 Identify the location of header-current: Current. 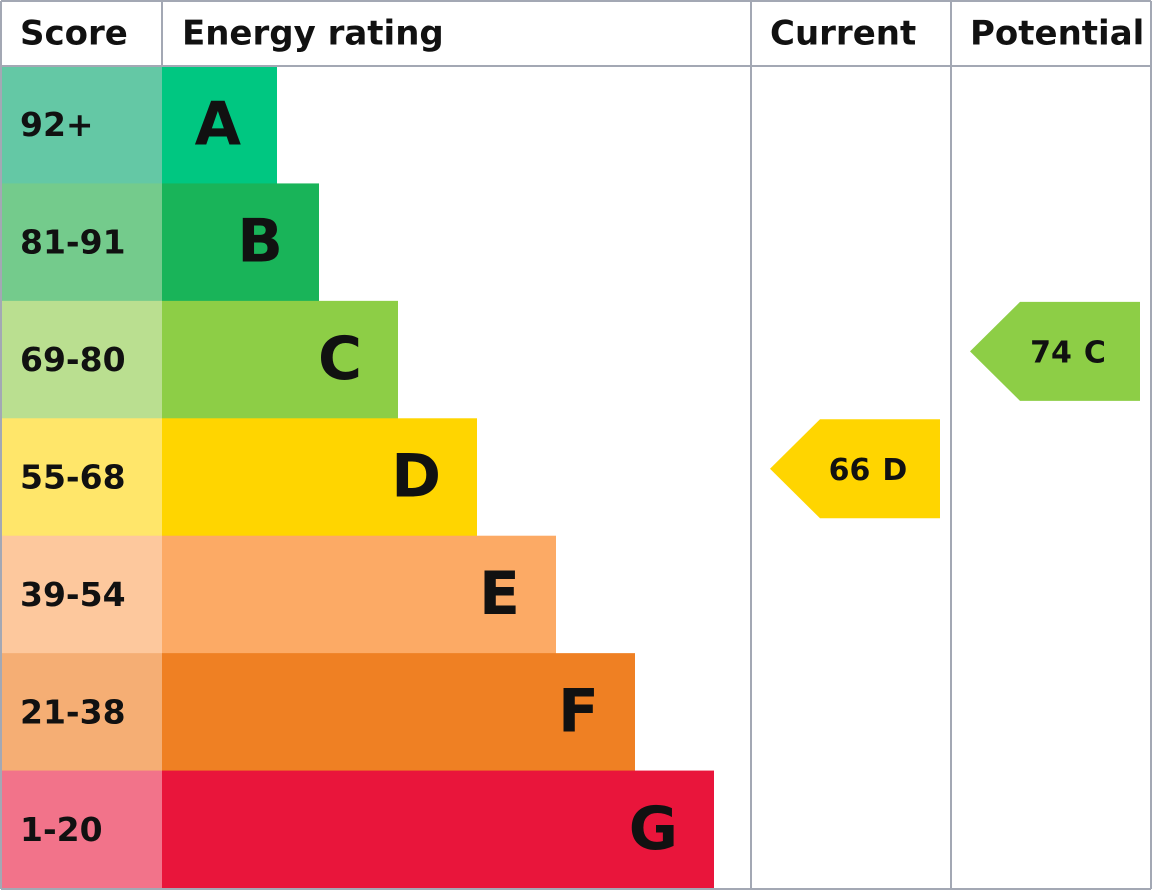
(843, 34).